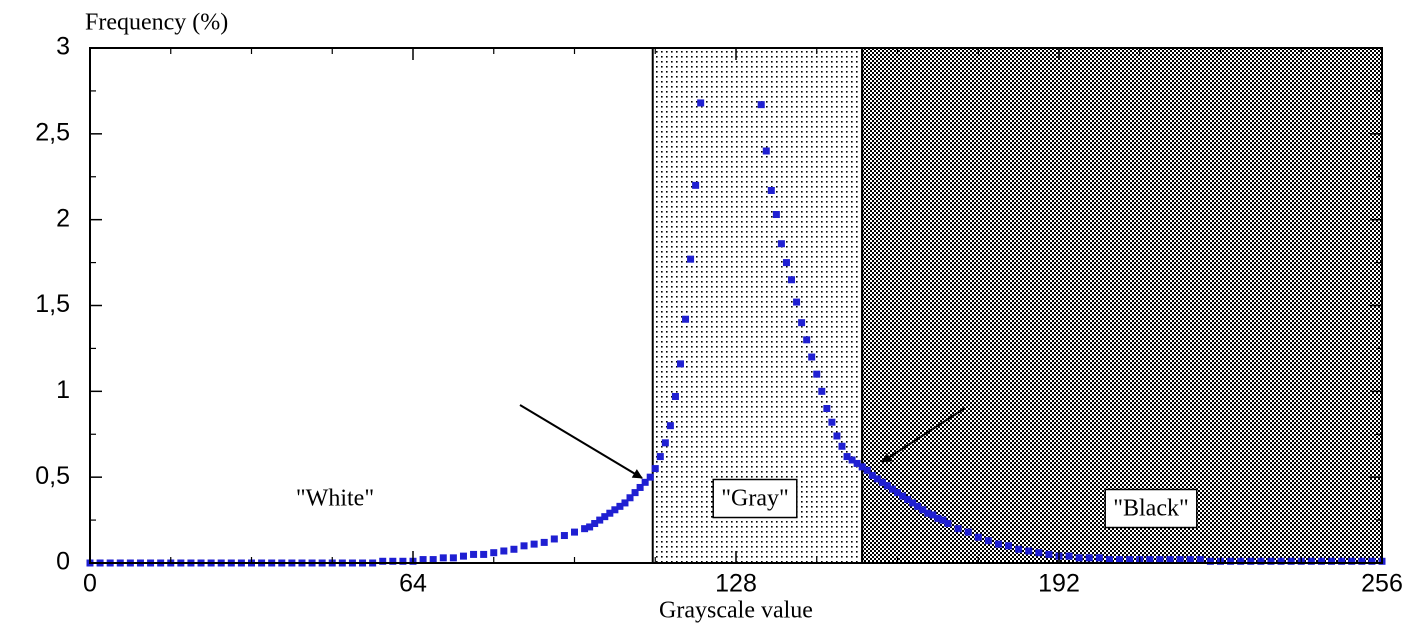  Describe the element at coordinates (581, 441) in the screenshot. I see `arrow` at that location.